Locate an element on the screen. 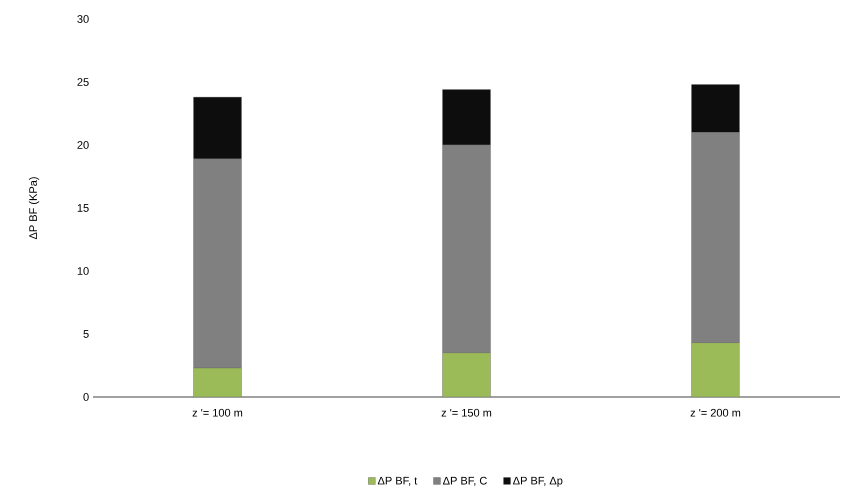 This screenshot has height=493, width=848. x-tick-label: z '= 100 m is located at coordinates (217, 412).